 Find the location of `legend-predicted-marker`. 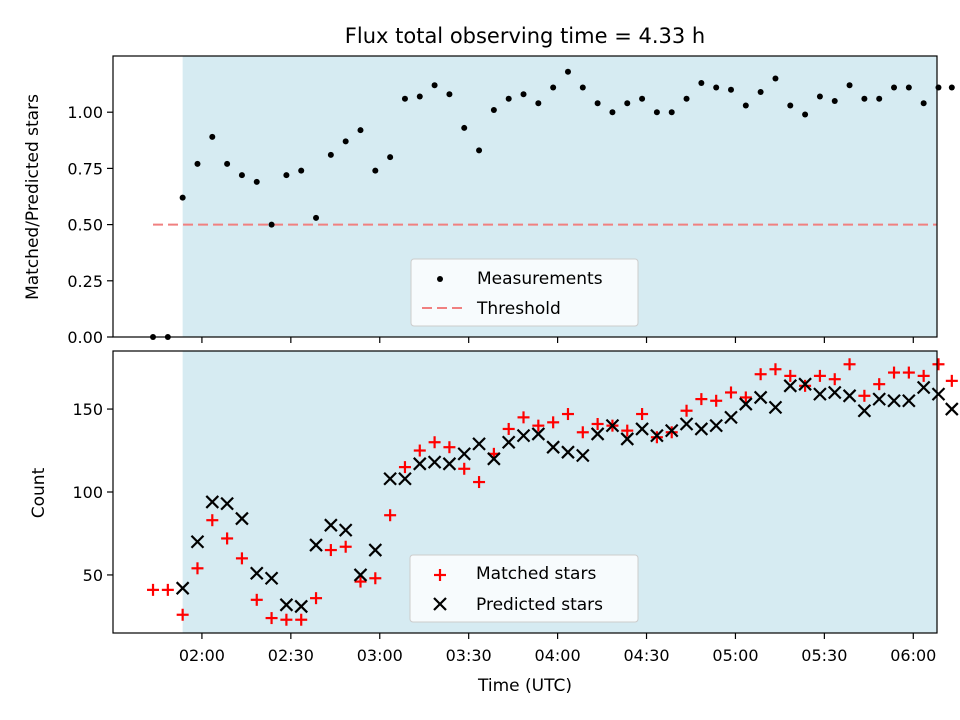

legend-predicted-marker is located at coordinates (440, 604).